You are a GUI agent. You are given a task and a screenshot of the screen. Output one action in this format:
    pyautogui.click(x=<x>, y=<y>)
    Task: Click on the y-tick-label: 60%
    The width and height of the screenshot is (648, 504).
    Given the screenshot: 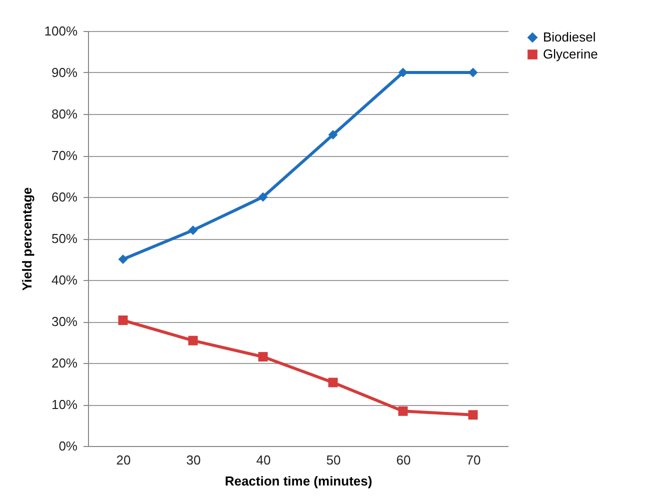 What is the action you would take?
    pyautogui.click(x=64, y=197)
    